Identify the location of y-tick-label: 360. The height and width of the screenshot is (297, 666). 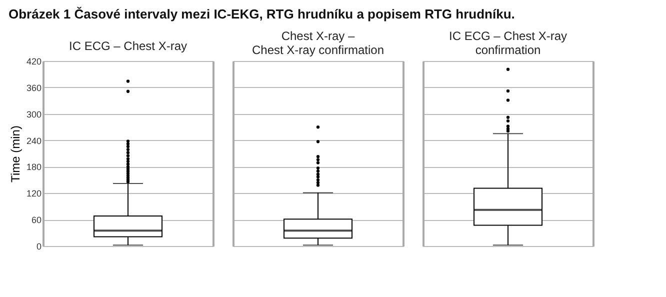
(34, 87).